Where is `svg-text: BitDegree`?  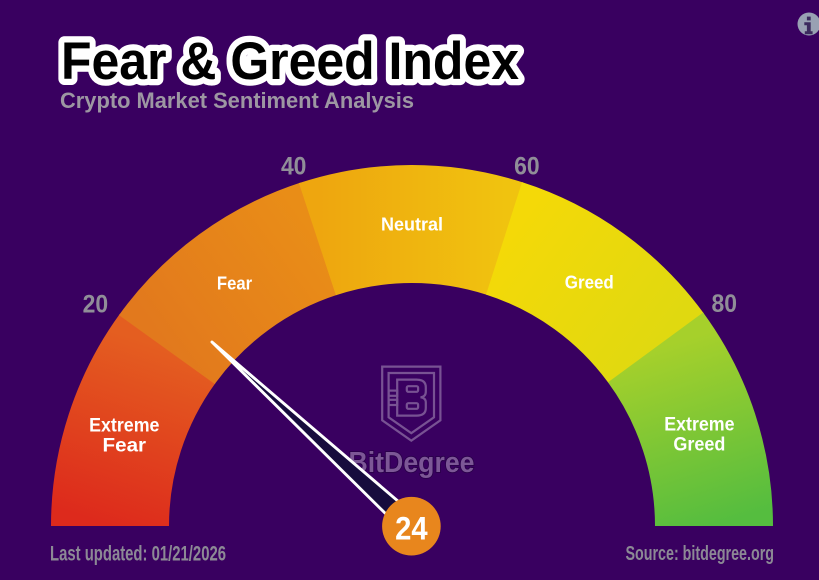 svg-text: BitDegree is located at coordinates (412, 463).